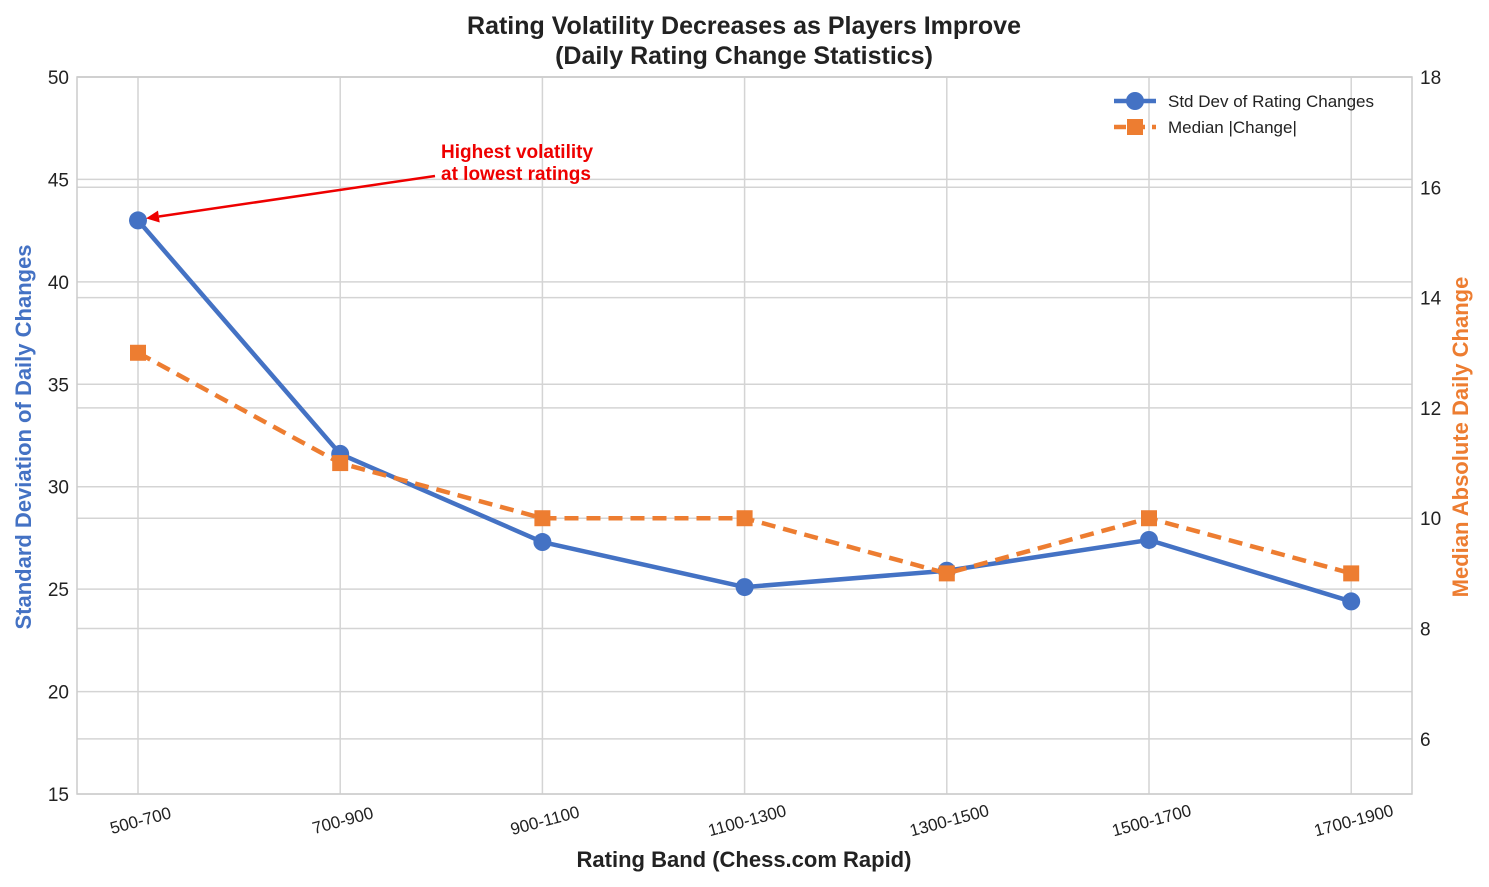 This screenshot has height=887, width=1489. What do you see at coordinates (747, 820) in the screenshot?
I see `x-tick-label: 1100-1300` at bounding box center [747, 820].